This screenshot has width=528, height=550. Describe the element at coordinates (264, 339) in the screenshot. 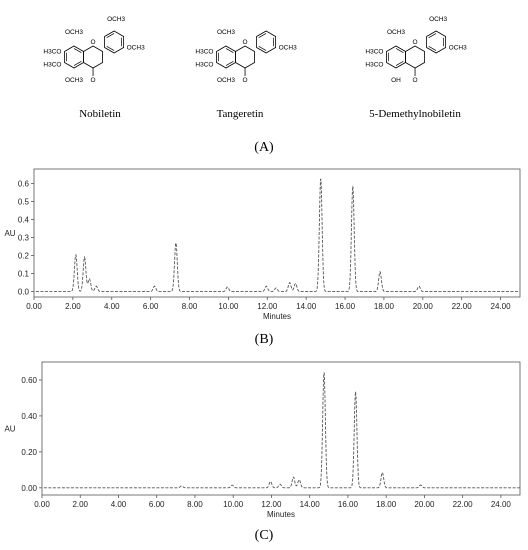

I see `panel-label-b: (B)` at that location.